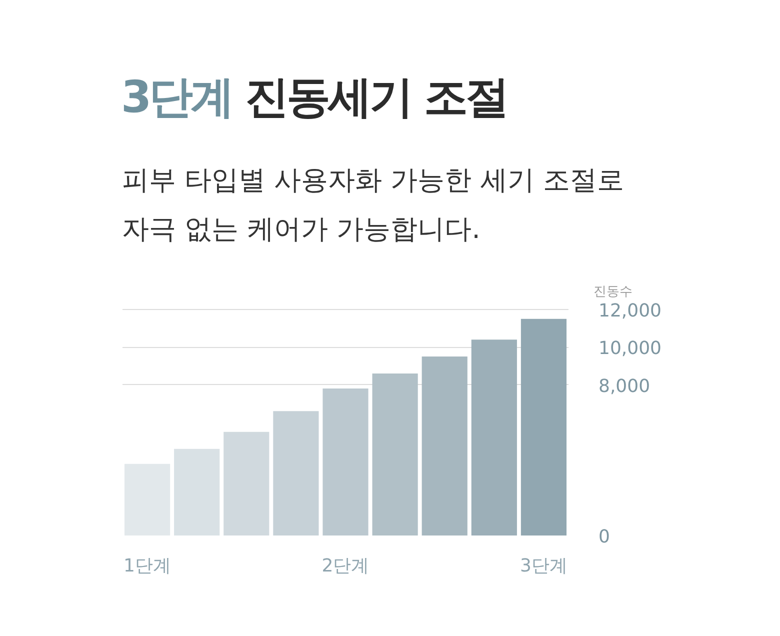 The image size is (780, 636). Describe the element at coordinates (624, 386) in the screenshot. I see `y-tick-label: 8,000` at that location.